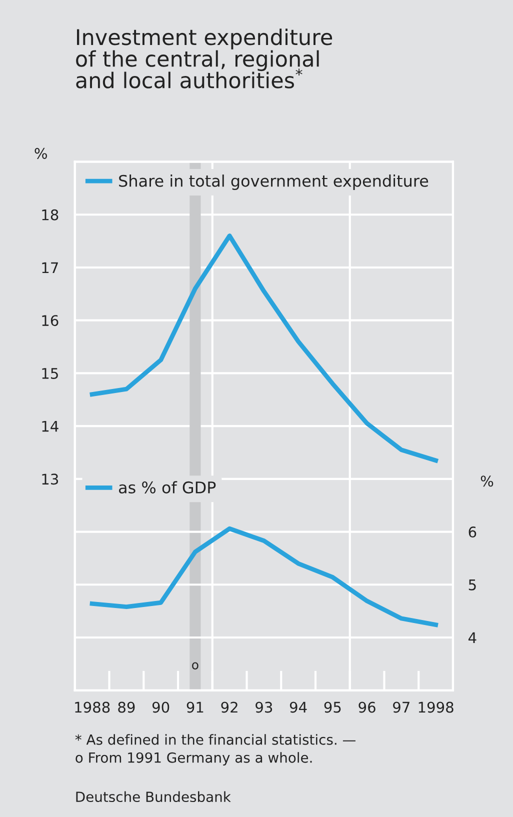 This screenshot has height=817, width=513. What do you see at coordinates (167, 487) in the screenshot?
I see `legend-label: as % of GDP` at bounding box center [167, 487].